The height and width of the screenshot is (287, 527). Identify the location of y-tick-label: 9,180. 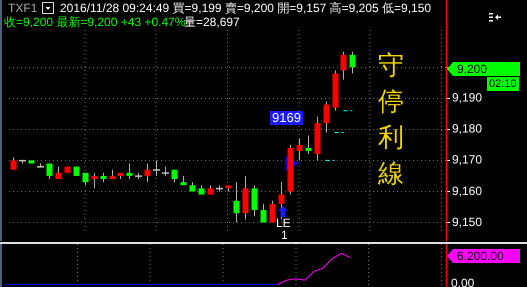
(467, 129).